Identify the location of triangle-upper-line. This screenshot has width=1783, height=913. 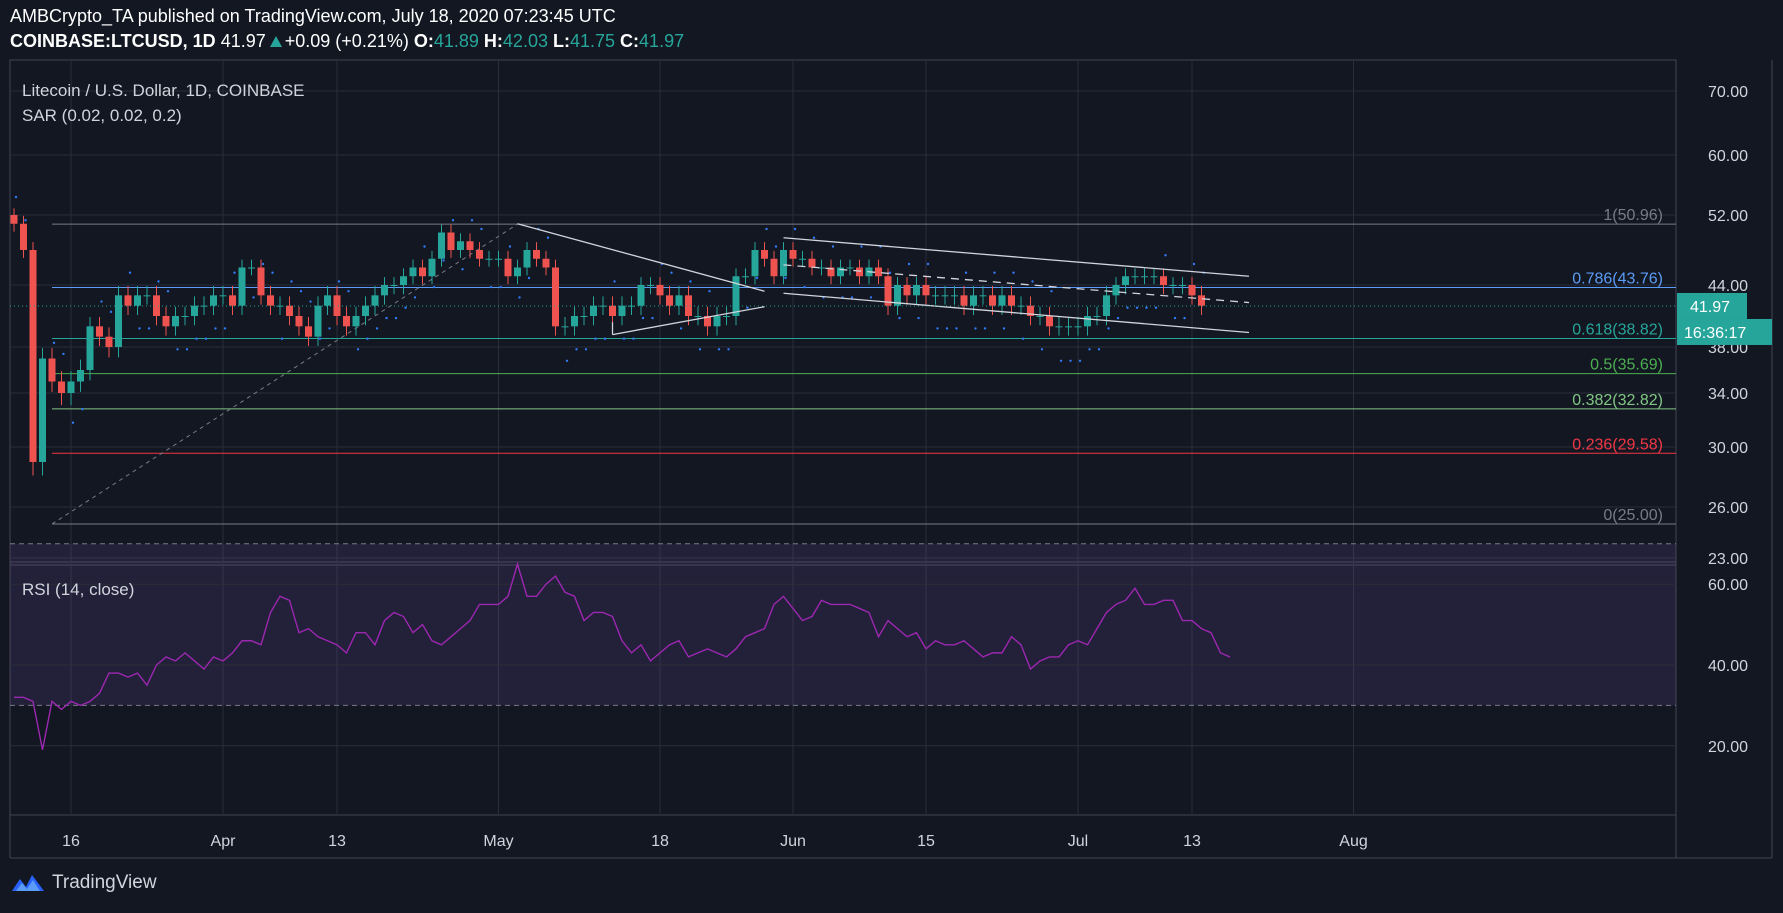
(641, 257).